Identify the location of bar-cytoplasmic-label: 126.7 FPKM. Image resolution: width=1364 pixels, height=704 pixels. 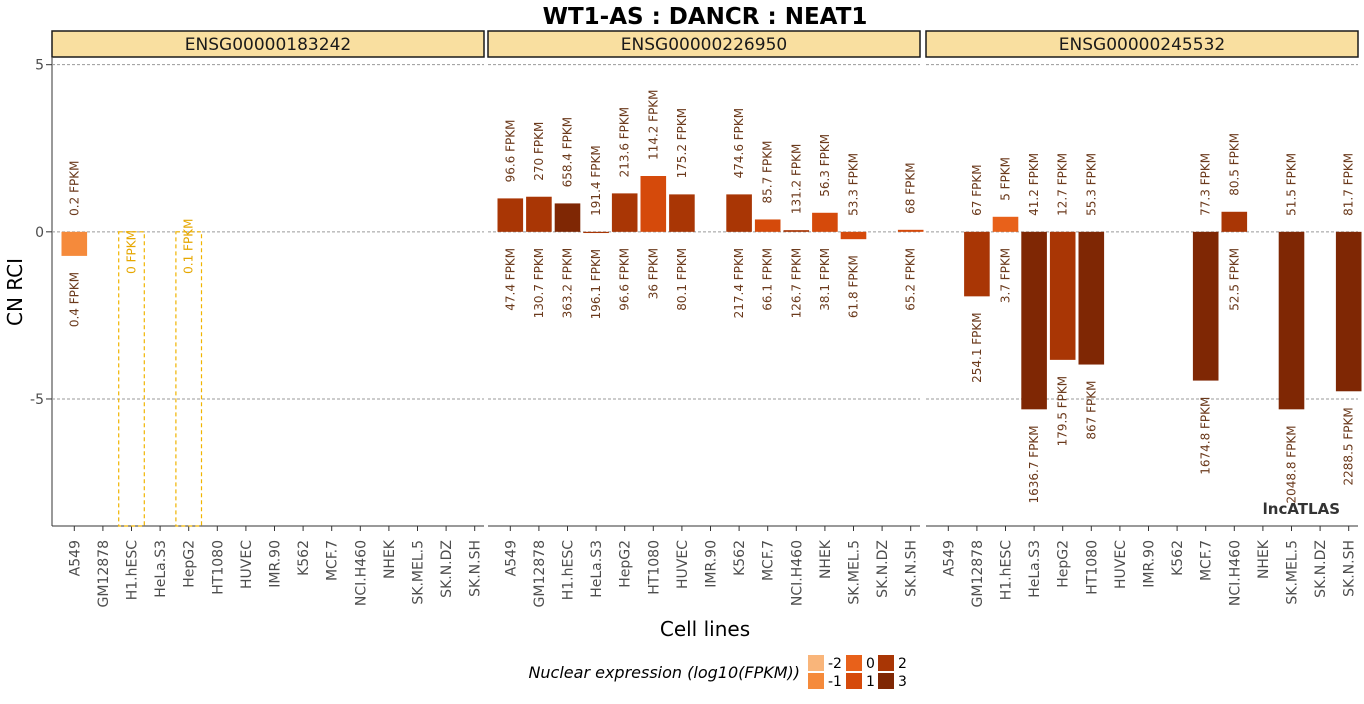
(796, 283).